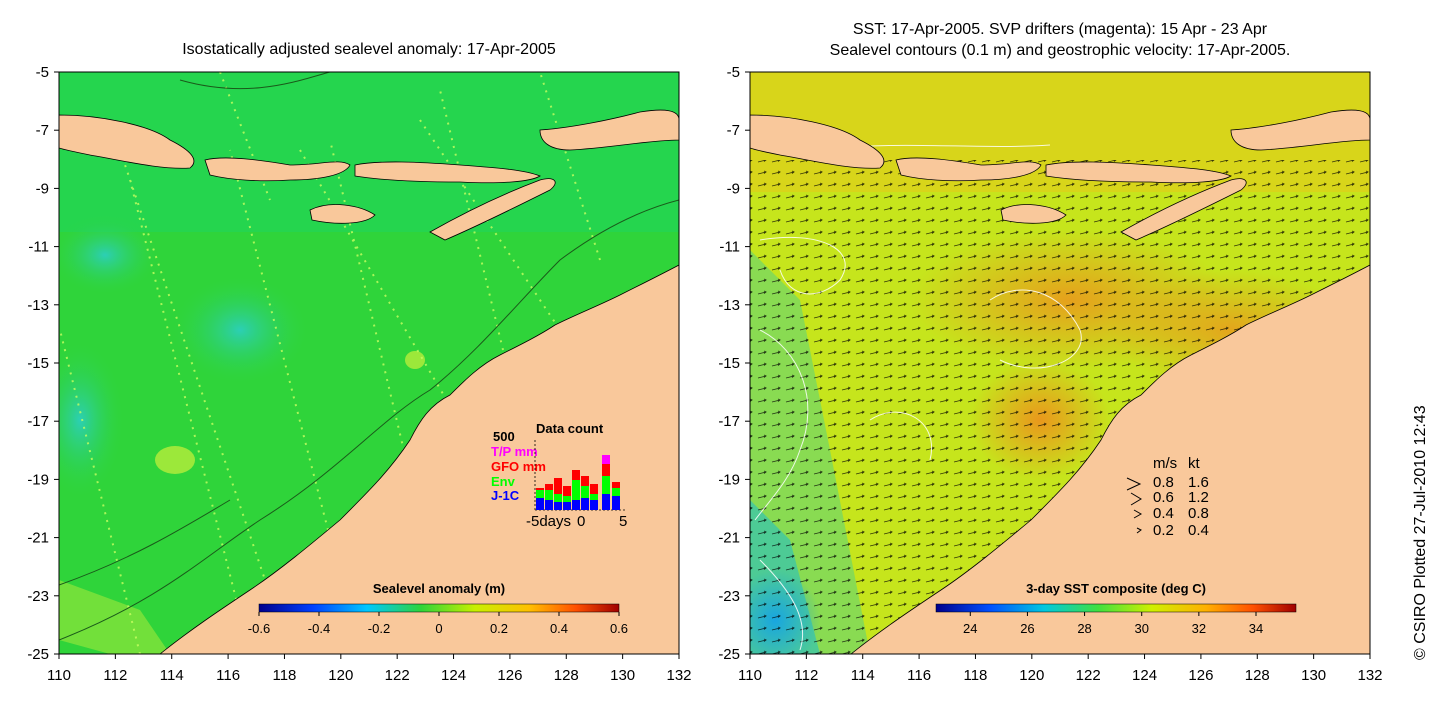 This screenshot has height=720, width=1440. What do you see at coordinates (581, 521) in the screenshot?
I see `data-count-xlabel-mid: 0` at bounding box center [581, 521].